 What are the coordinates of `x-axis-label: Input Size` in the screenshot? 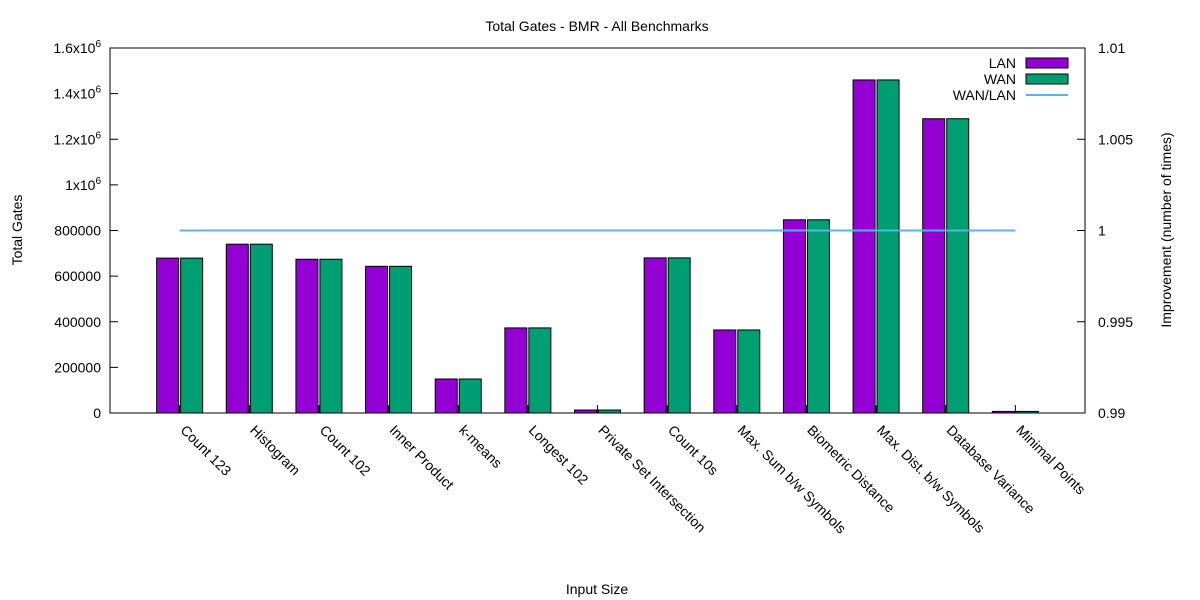 It's located at (597, 589).